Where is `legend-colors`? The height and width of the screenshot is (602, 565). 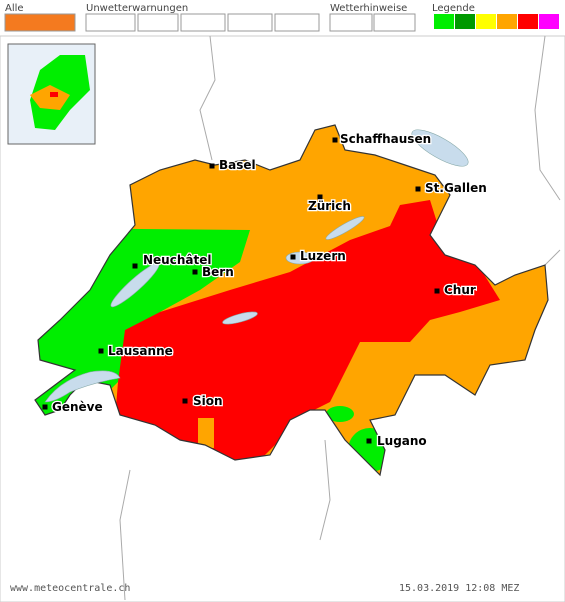 legend-colors is located at coordinates (496, 21).